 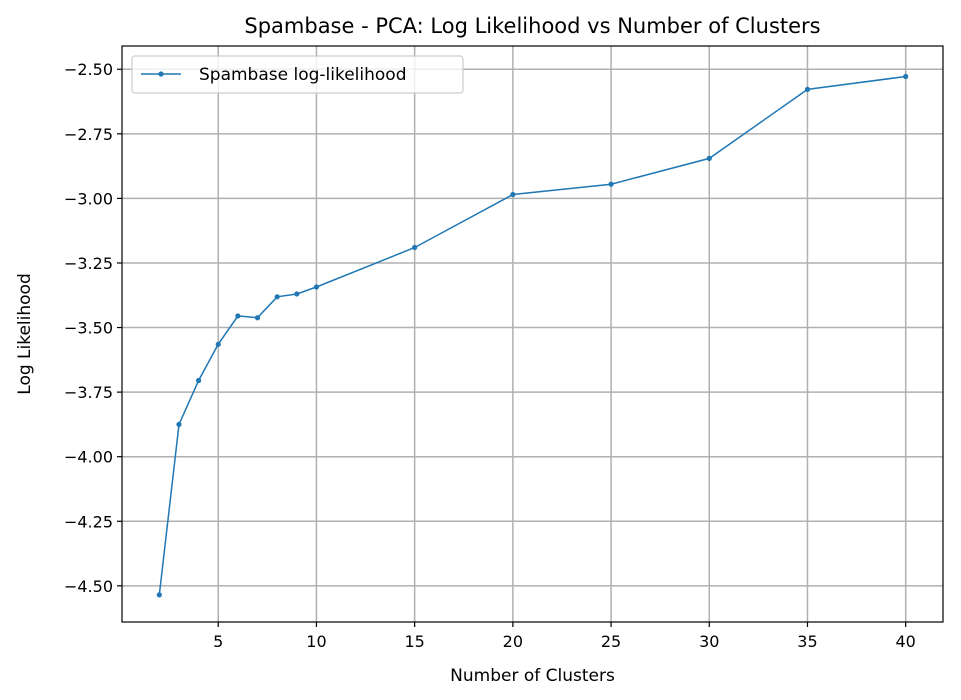 What do you see at coordinates (88, 69) in the screenshot?
I see `y-tick-label: −2.50` at bounding box center [88, 69].